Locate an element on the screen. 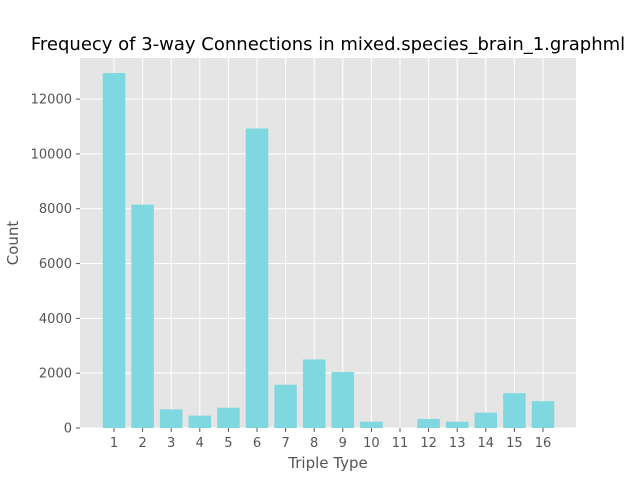 The width and height of the screenshot is (640, 480). y-axis-title: Count is located at coordinates (13, 243).